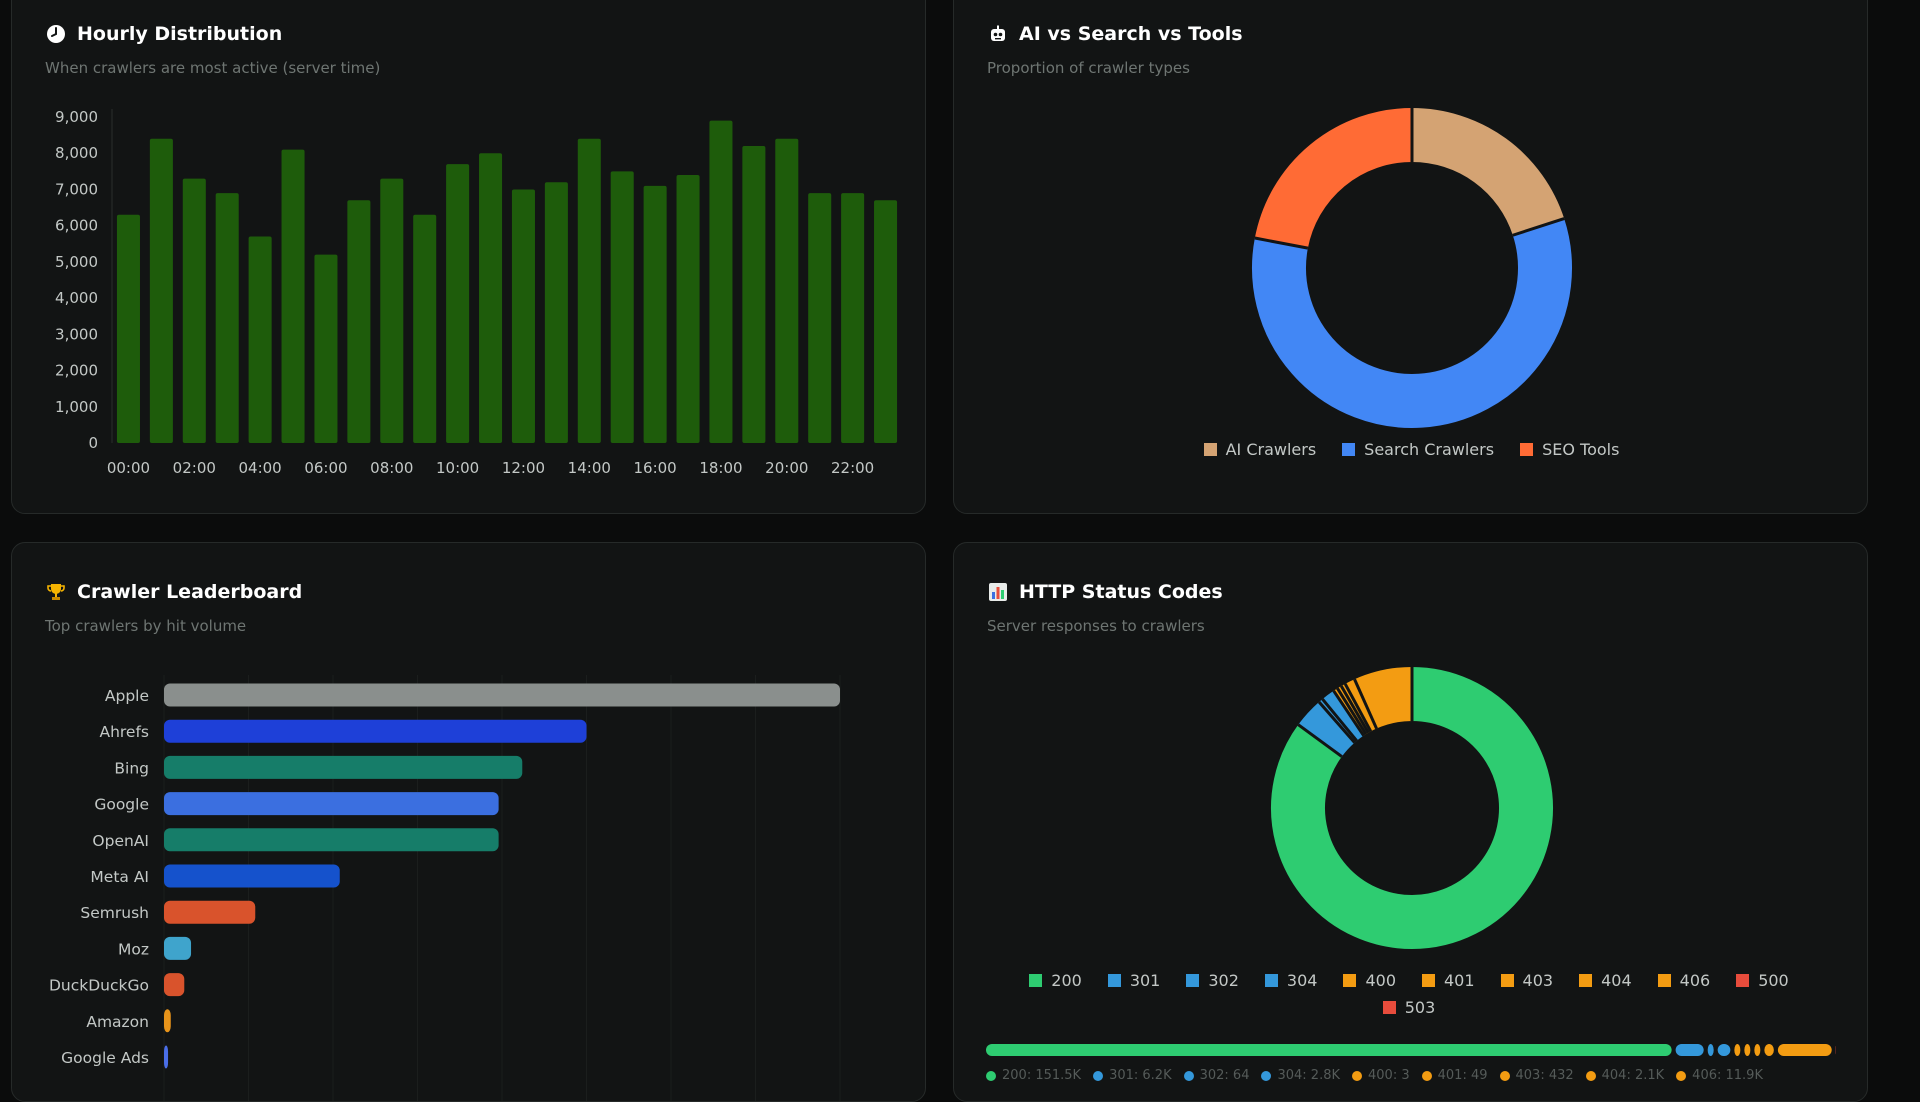 This screenshot has height=1102, width=1920. What do you see at coordinates (1066, 980) in the screenshot?
I see `legend-label: 200` at bounding box center [1066, 980].